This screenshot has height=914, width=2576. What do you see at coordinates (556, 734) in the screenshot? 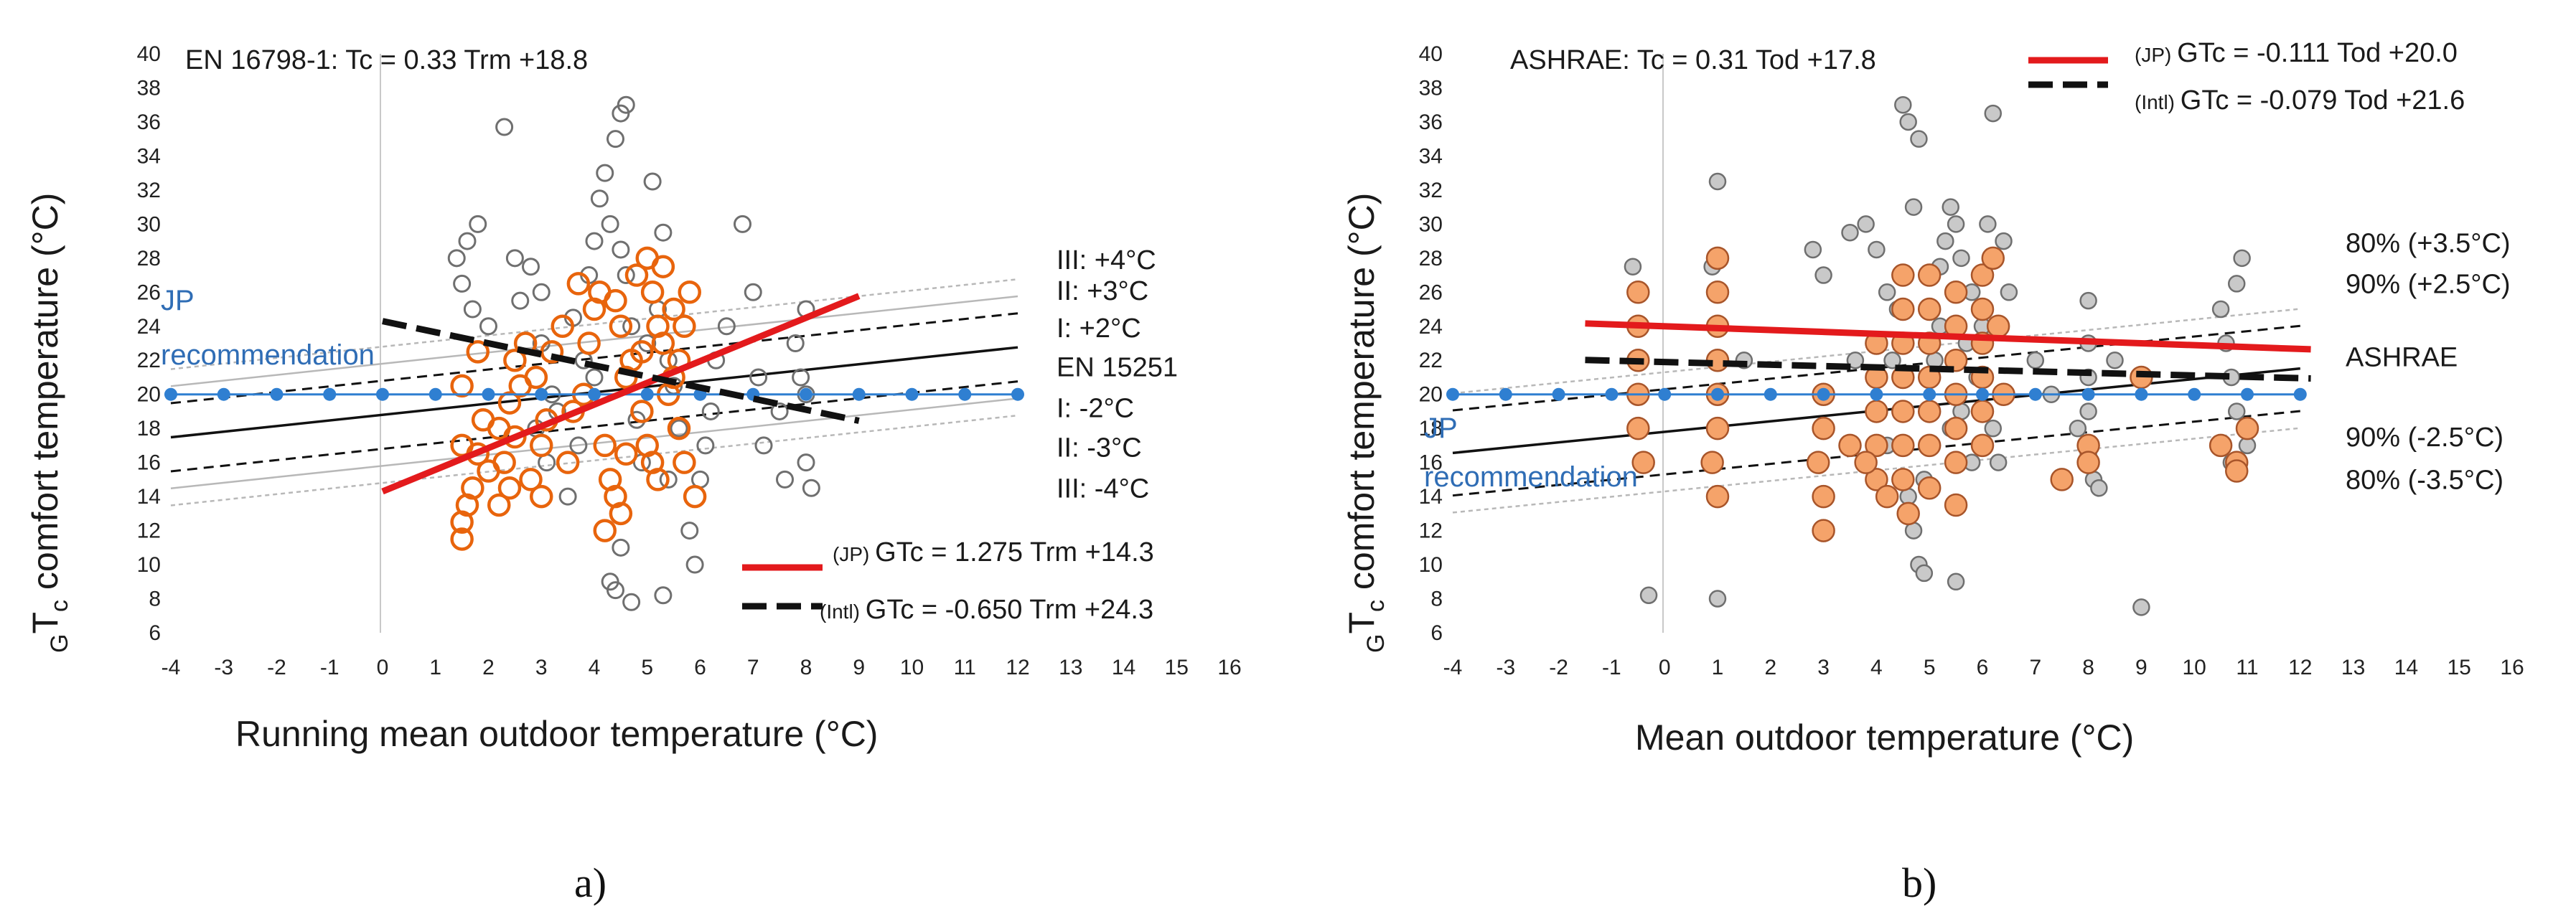
I see `x-axis-label: Running mean outdoor temperature (°C)` at bounding box center [556, 734].